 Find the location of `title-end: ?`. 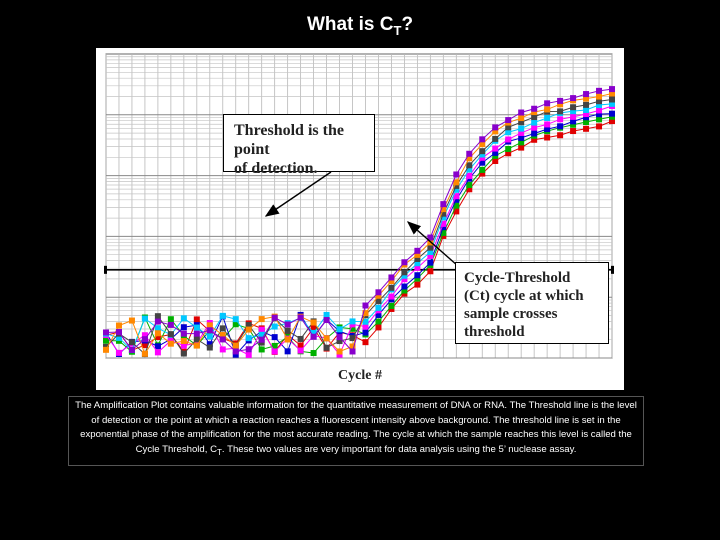

title-end: ? is located at coordinates (407, 24).